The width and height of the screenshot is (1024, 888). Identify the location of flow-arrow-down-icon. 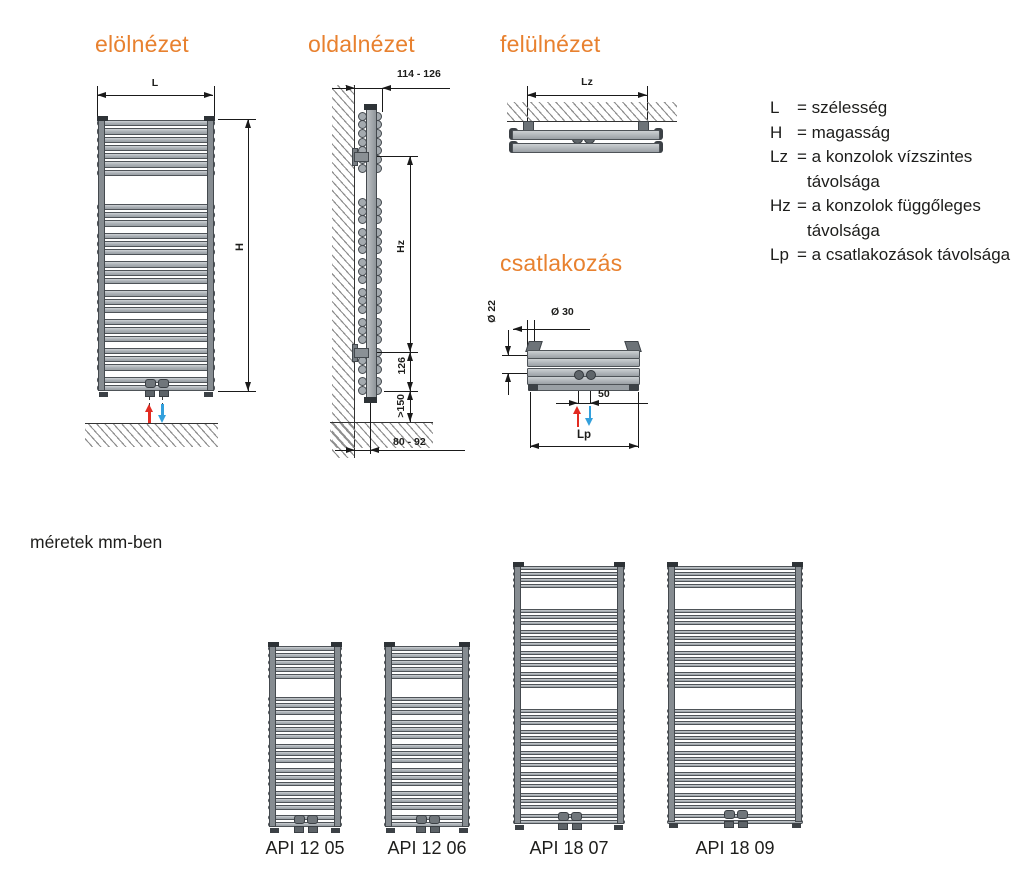
(590, 412).